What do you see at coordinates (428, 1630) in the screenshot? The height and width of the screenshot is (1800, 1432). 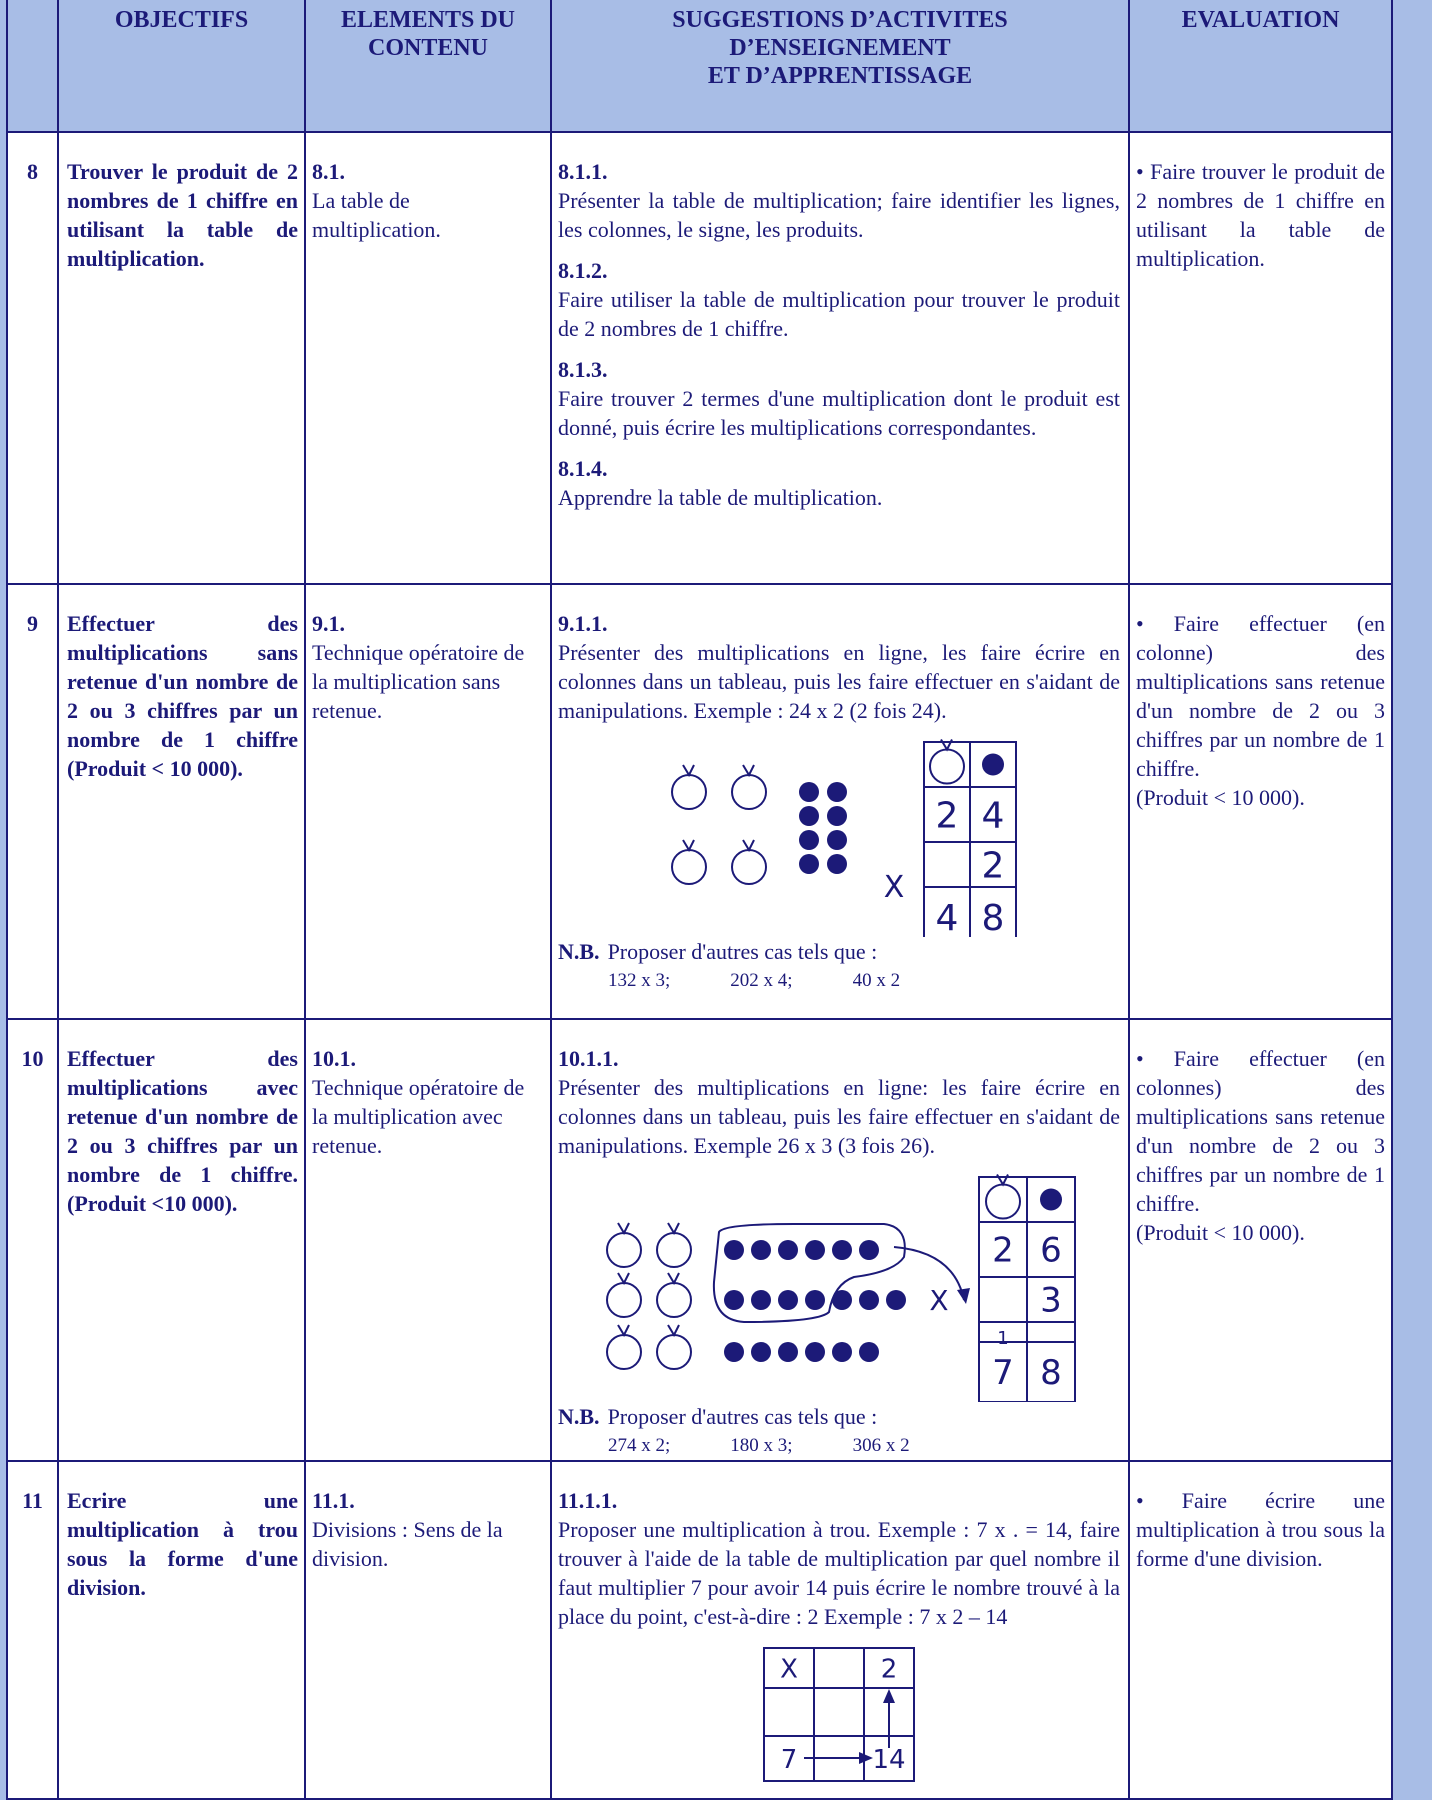 I see `content-element: 11.1. Divisions : Sens de la division.` at bounding box center [428, 1630].